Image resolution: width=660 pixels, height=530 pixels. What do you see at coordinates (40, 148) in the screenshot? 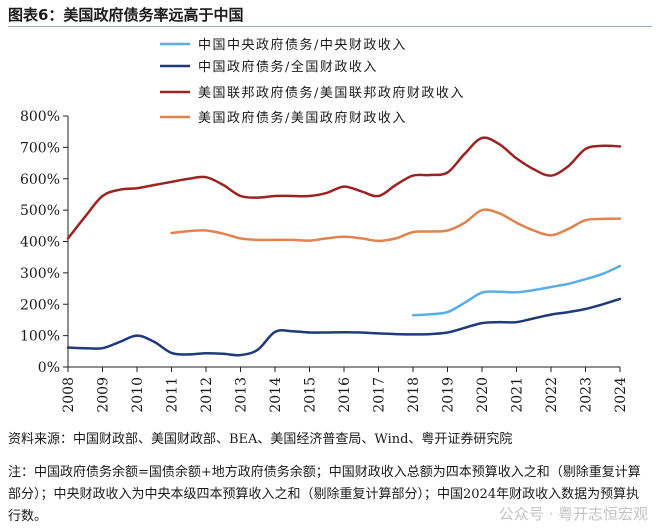
I see `y-tick-label: 700%` at bounding box center [40, 148].